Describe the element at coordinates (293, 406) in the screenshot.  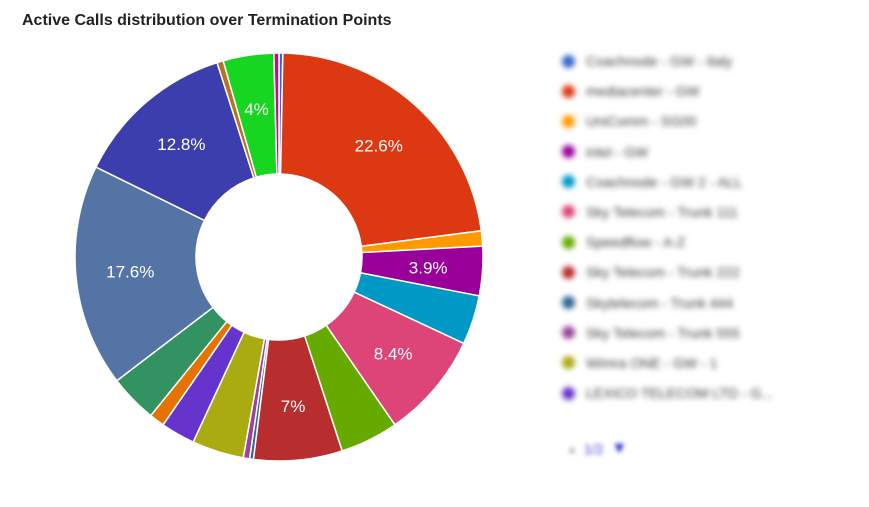
I see `slice-label-8: 7%` at that location.